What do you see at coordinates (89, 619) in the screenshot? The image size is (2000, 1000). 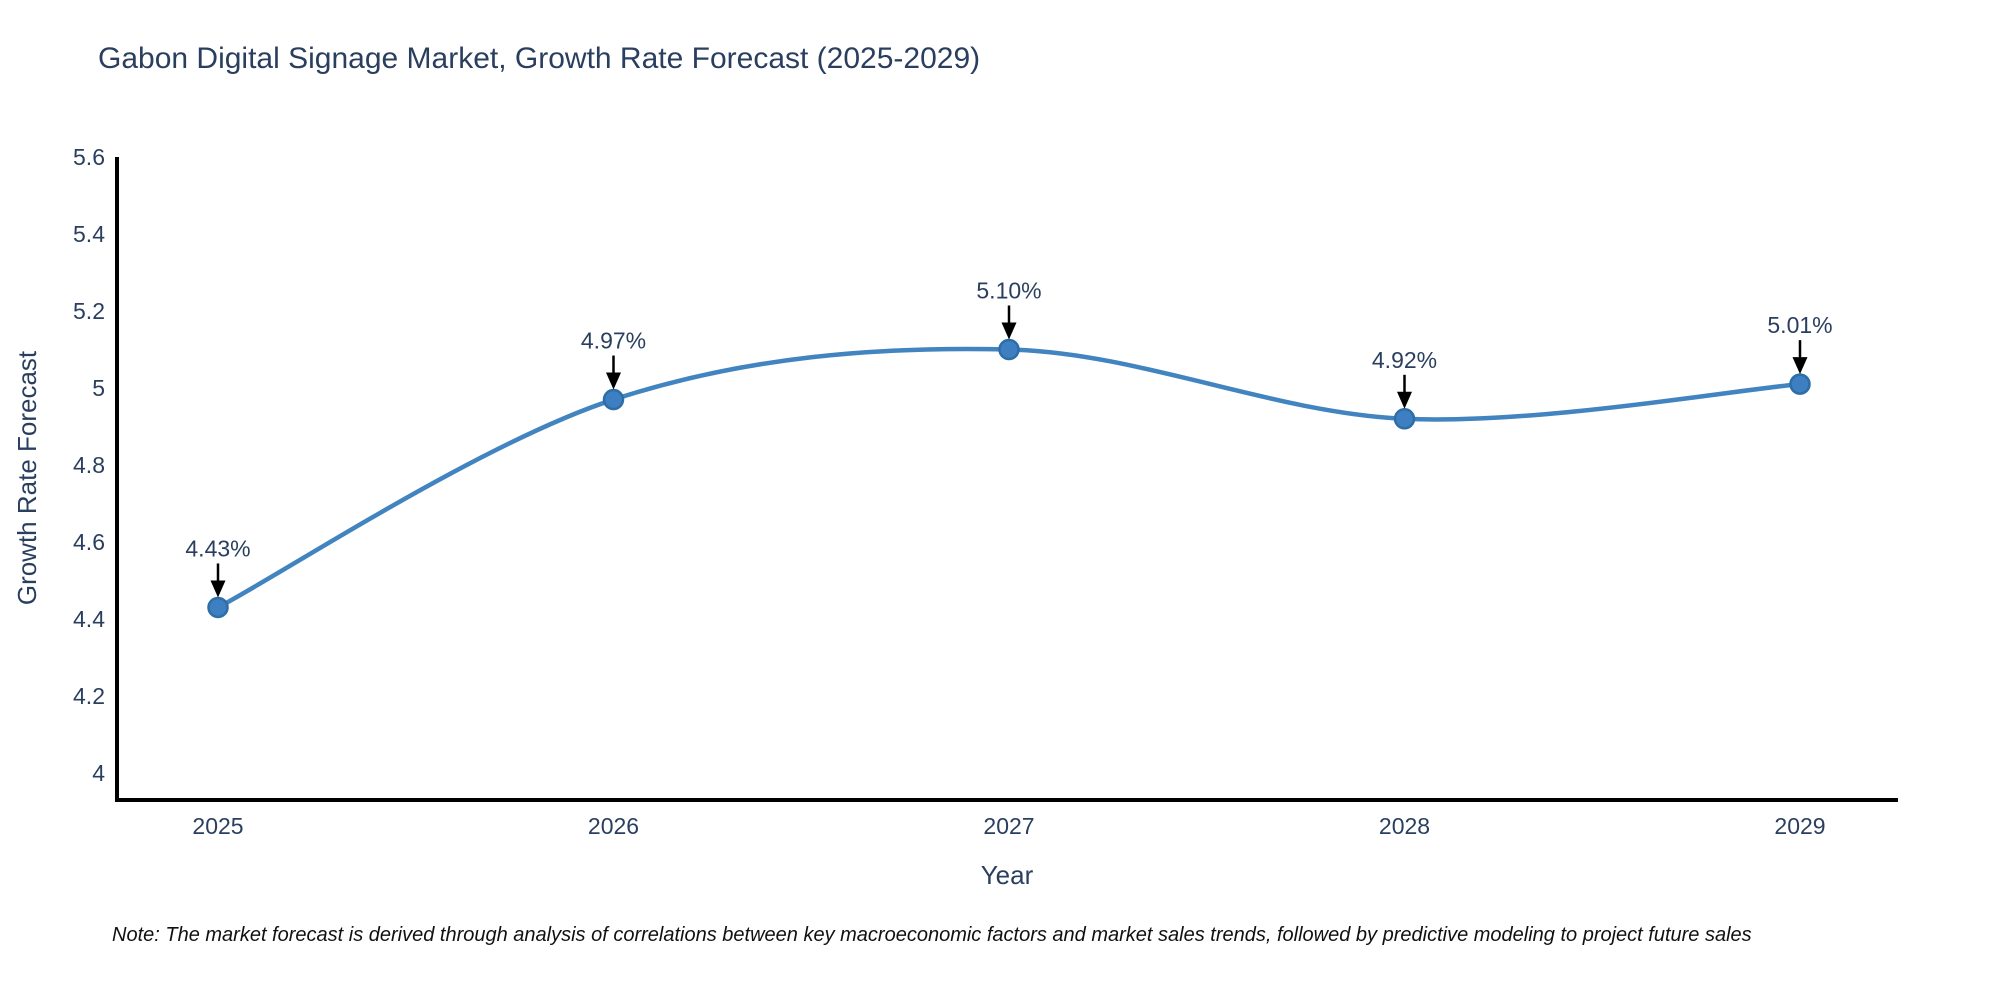 I see `y-tick-label: 4.4` at bounding box center [89, 619].